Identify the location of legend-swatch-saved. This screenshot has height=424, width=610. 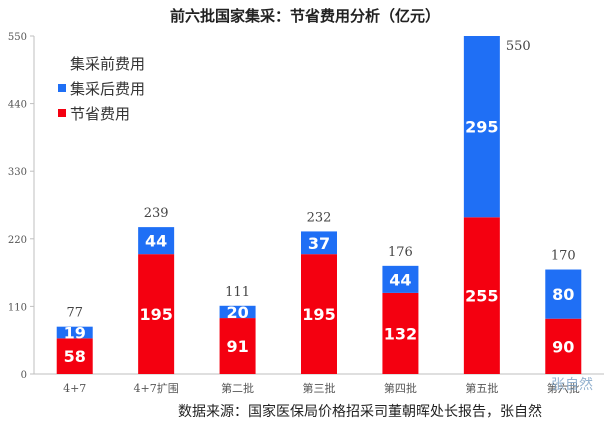
(62, 113).